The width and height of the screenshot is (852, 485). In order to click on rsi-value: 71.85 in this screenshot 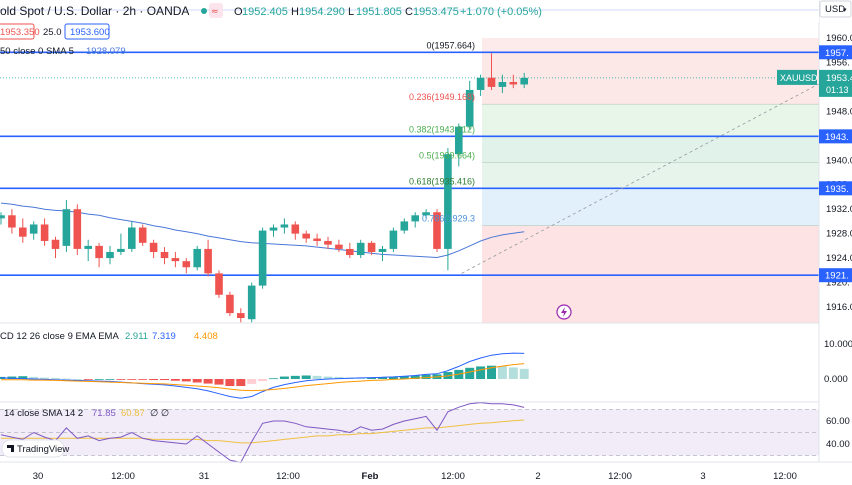, I will do `click(104, 413)`.